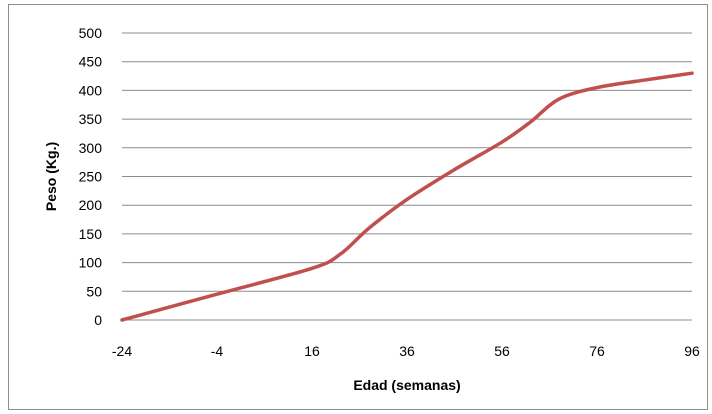 The height and width of the screenshot is (414, 712). I want to click on y-axis-title: Peso (Kg.), so click(51, 176).